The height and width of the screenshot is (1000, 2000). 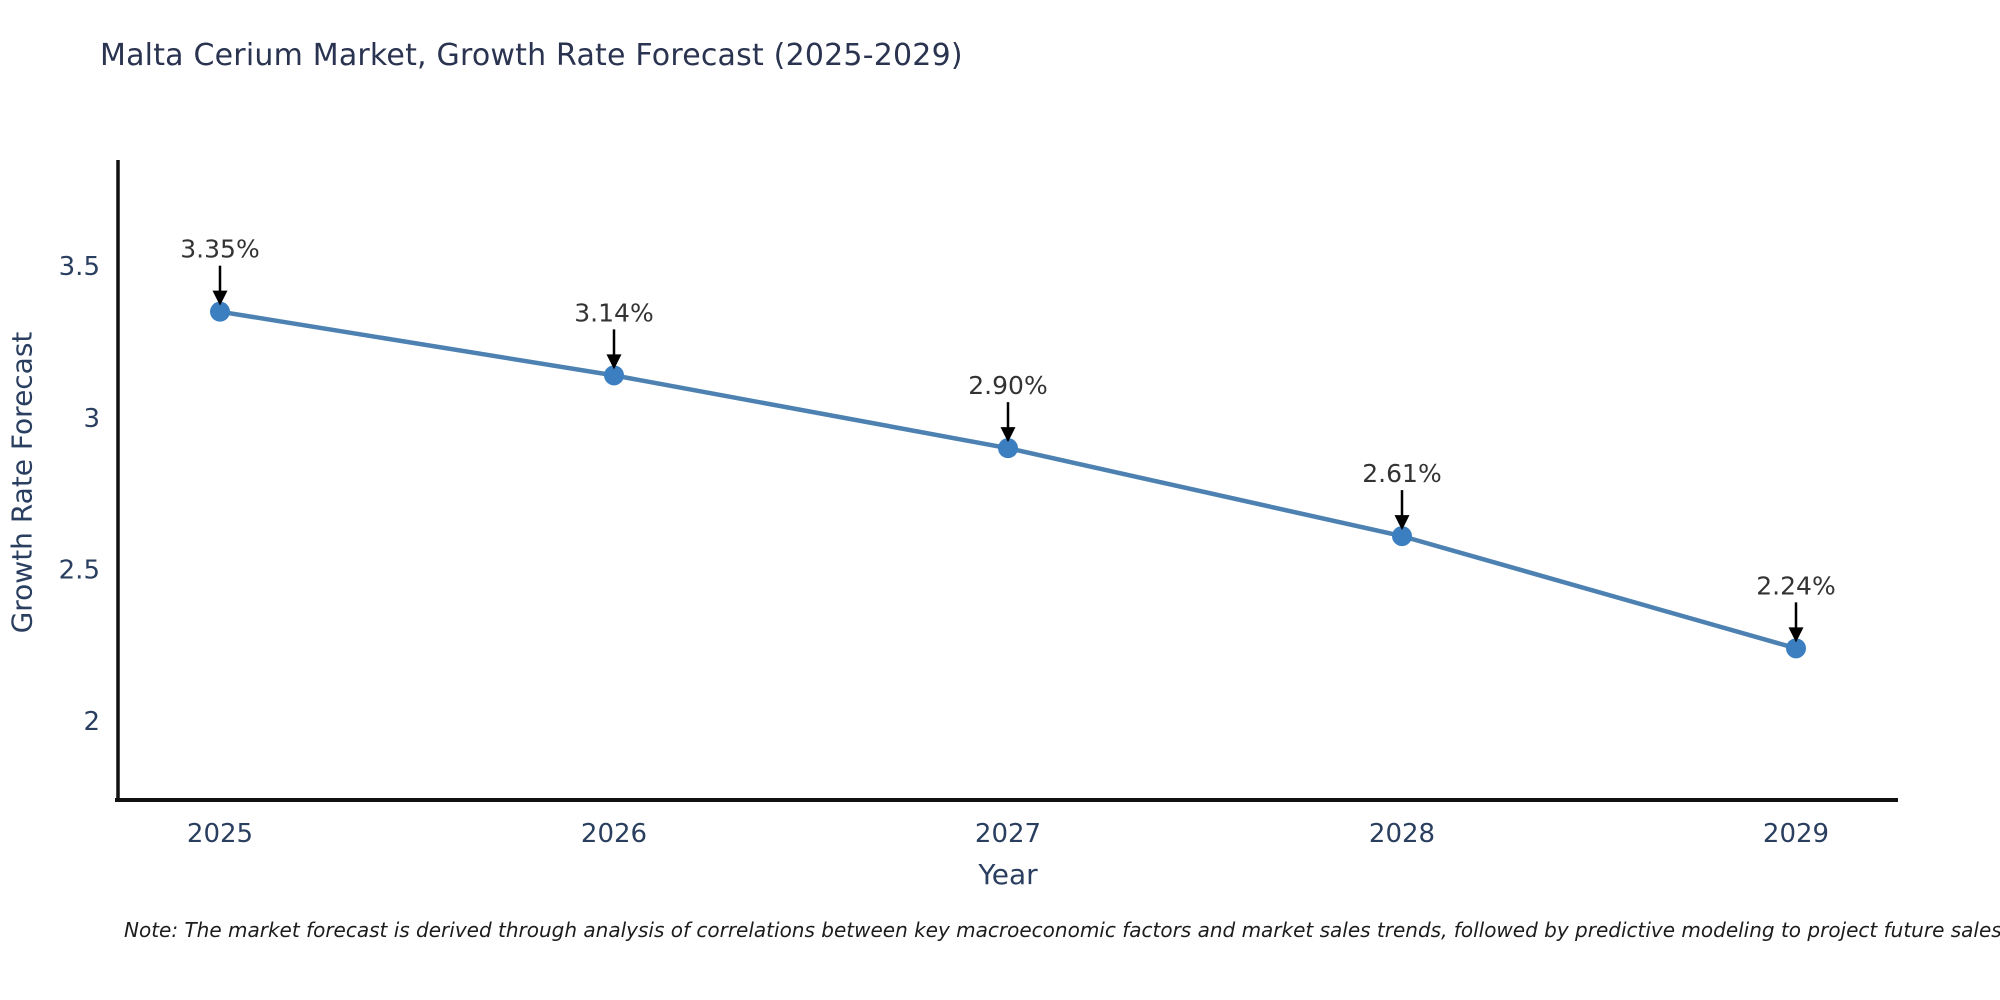 I want to click on annotation-label: 3.14%, so click(x=613, y=312).